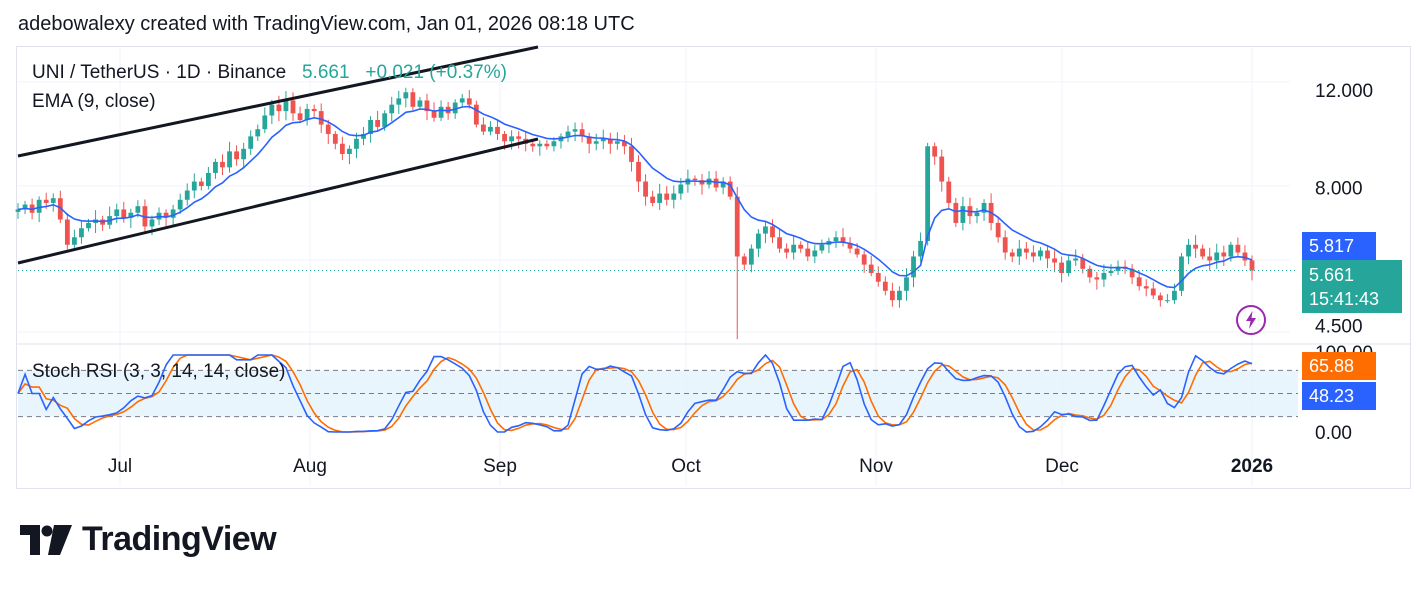 Image resolution: width=1428 pixels, height=591 pixels. What do you see at coordinates (1339, 188) in the screenshot?
I see `y-tick-label: 8.000` at bounding box center [1339, 188].